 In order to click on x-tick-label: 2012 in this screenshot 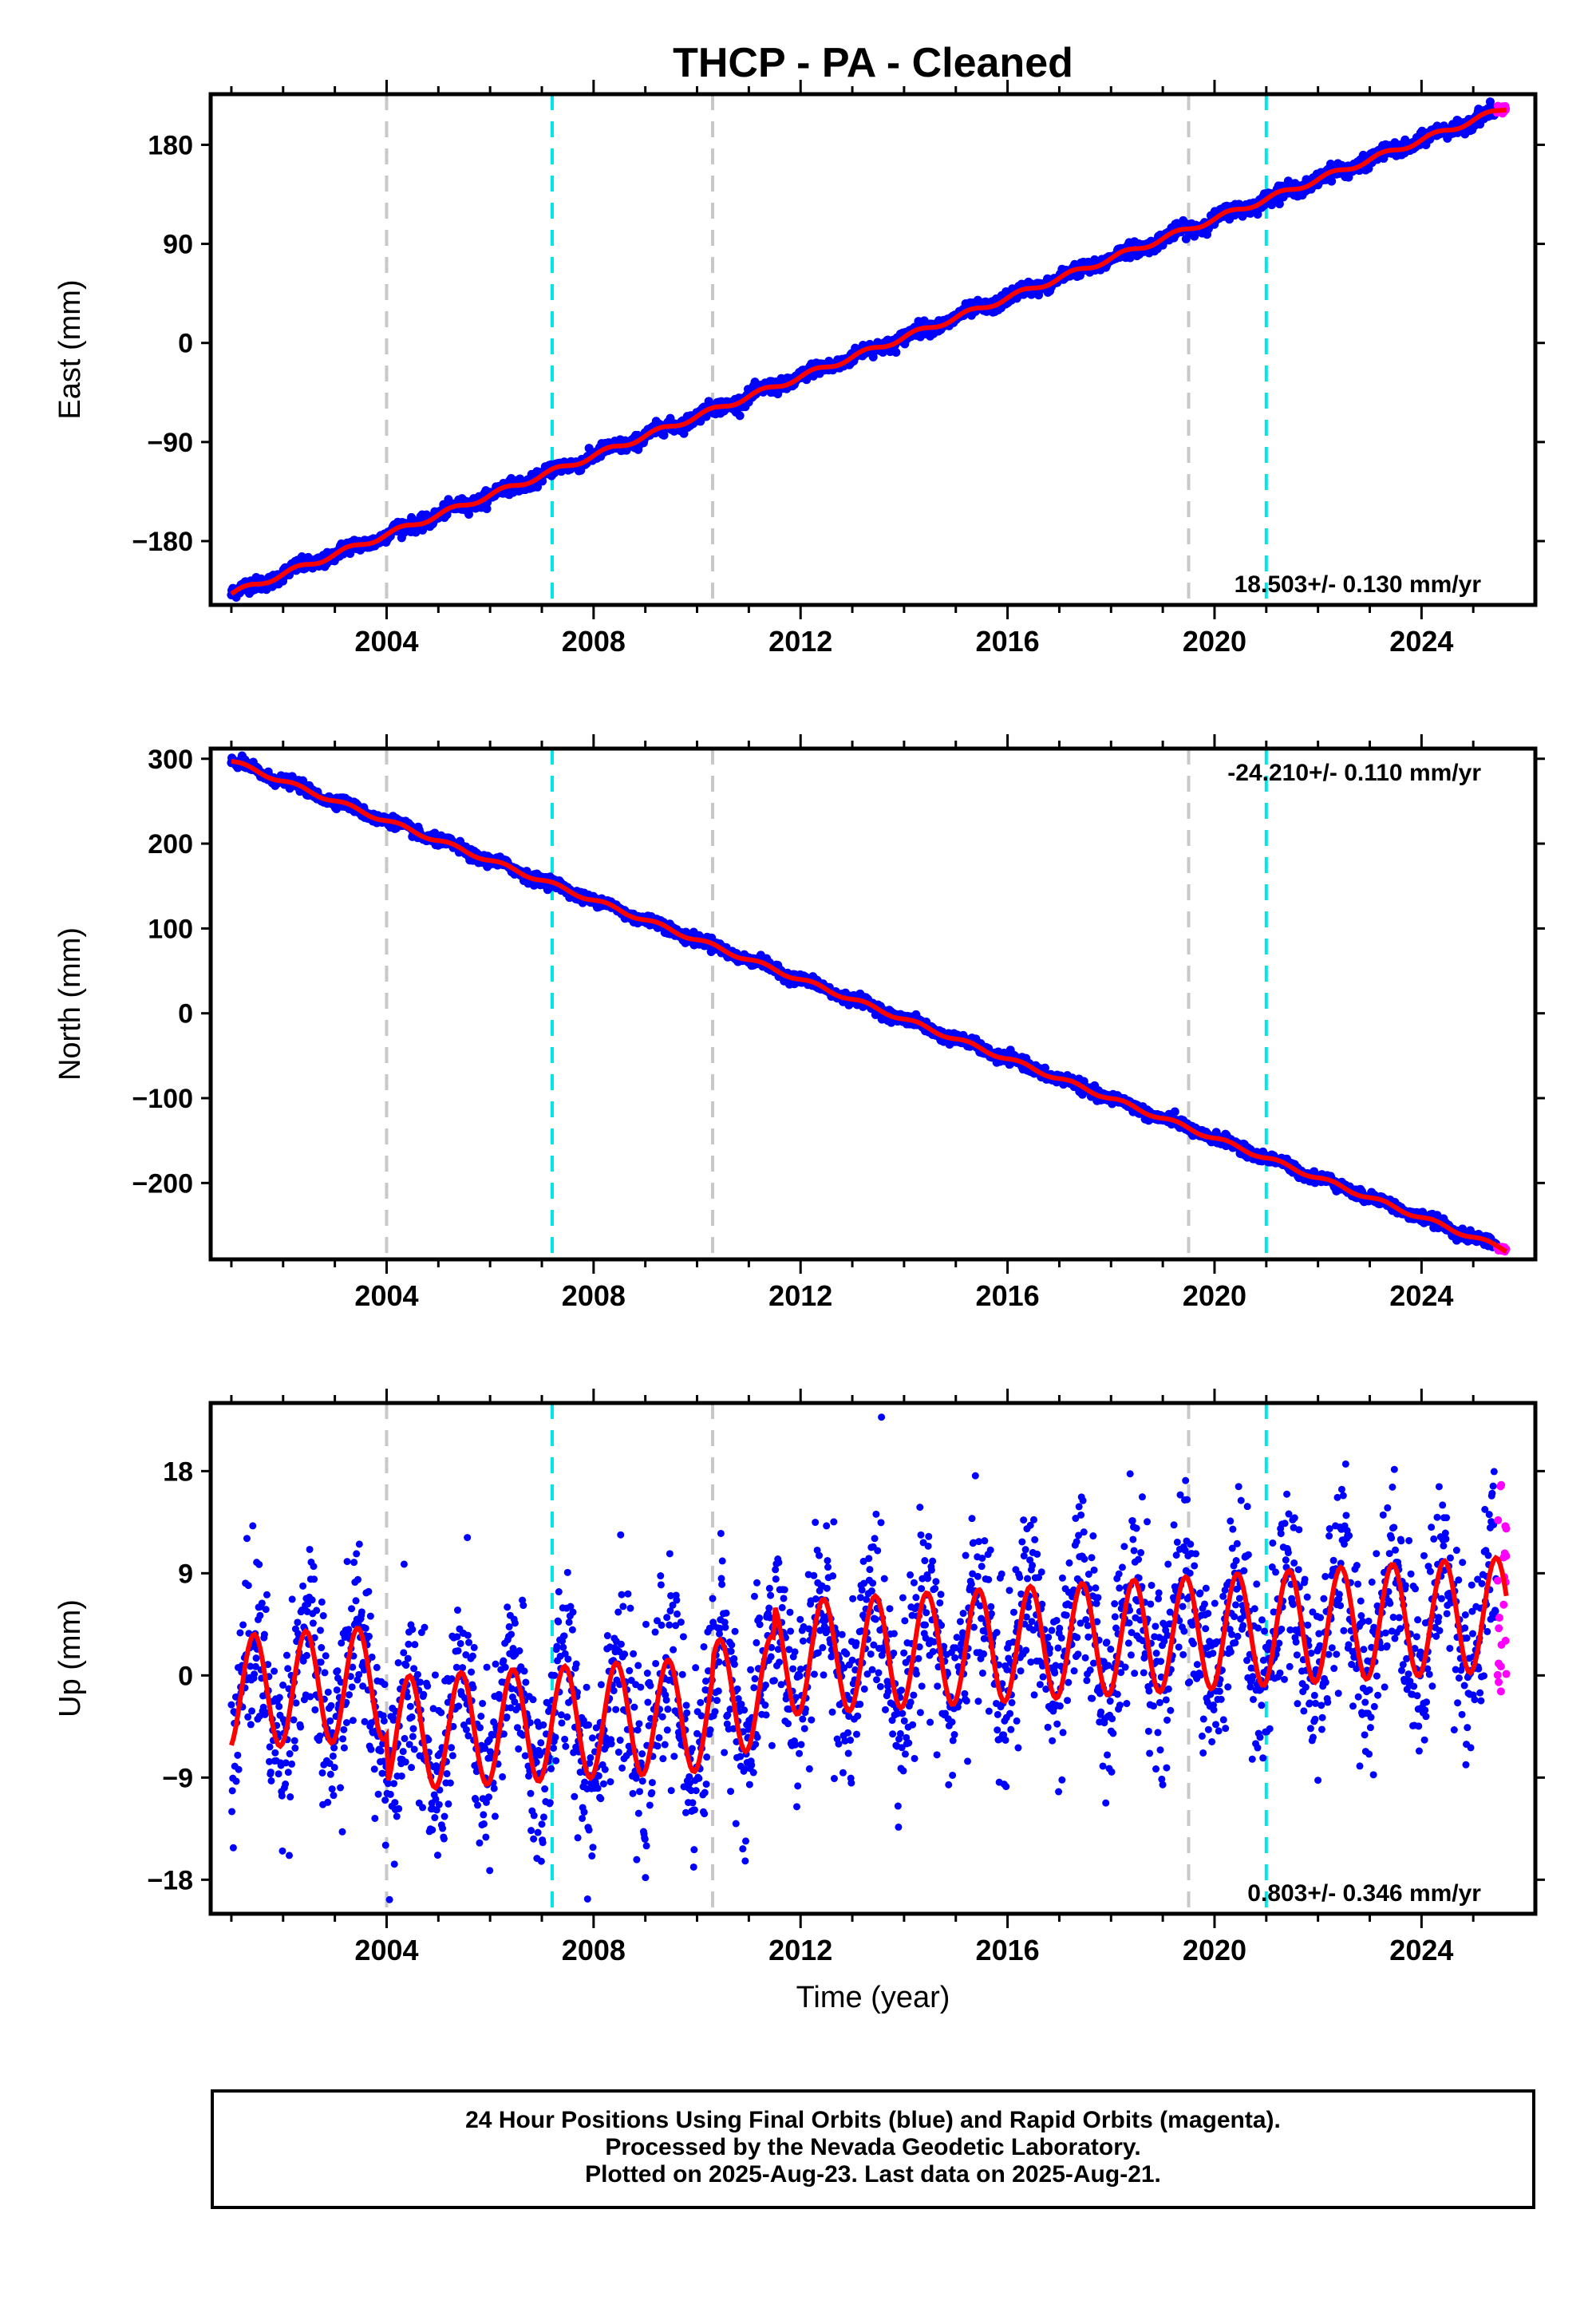, I will do `click(800, 641)`.